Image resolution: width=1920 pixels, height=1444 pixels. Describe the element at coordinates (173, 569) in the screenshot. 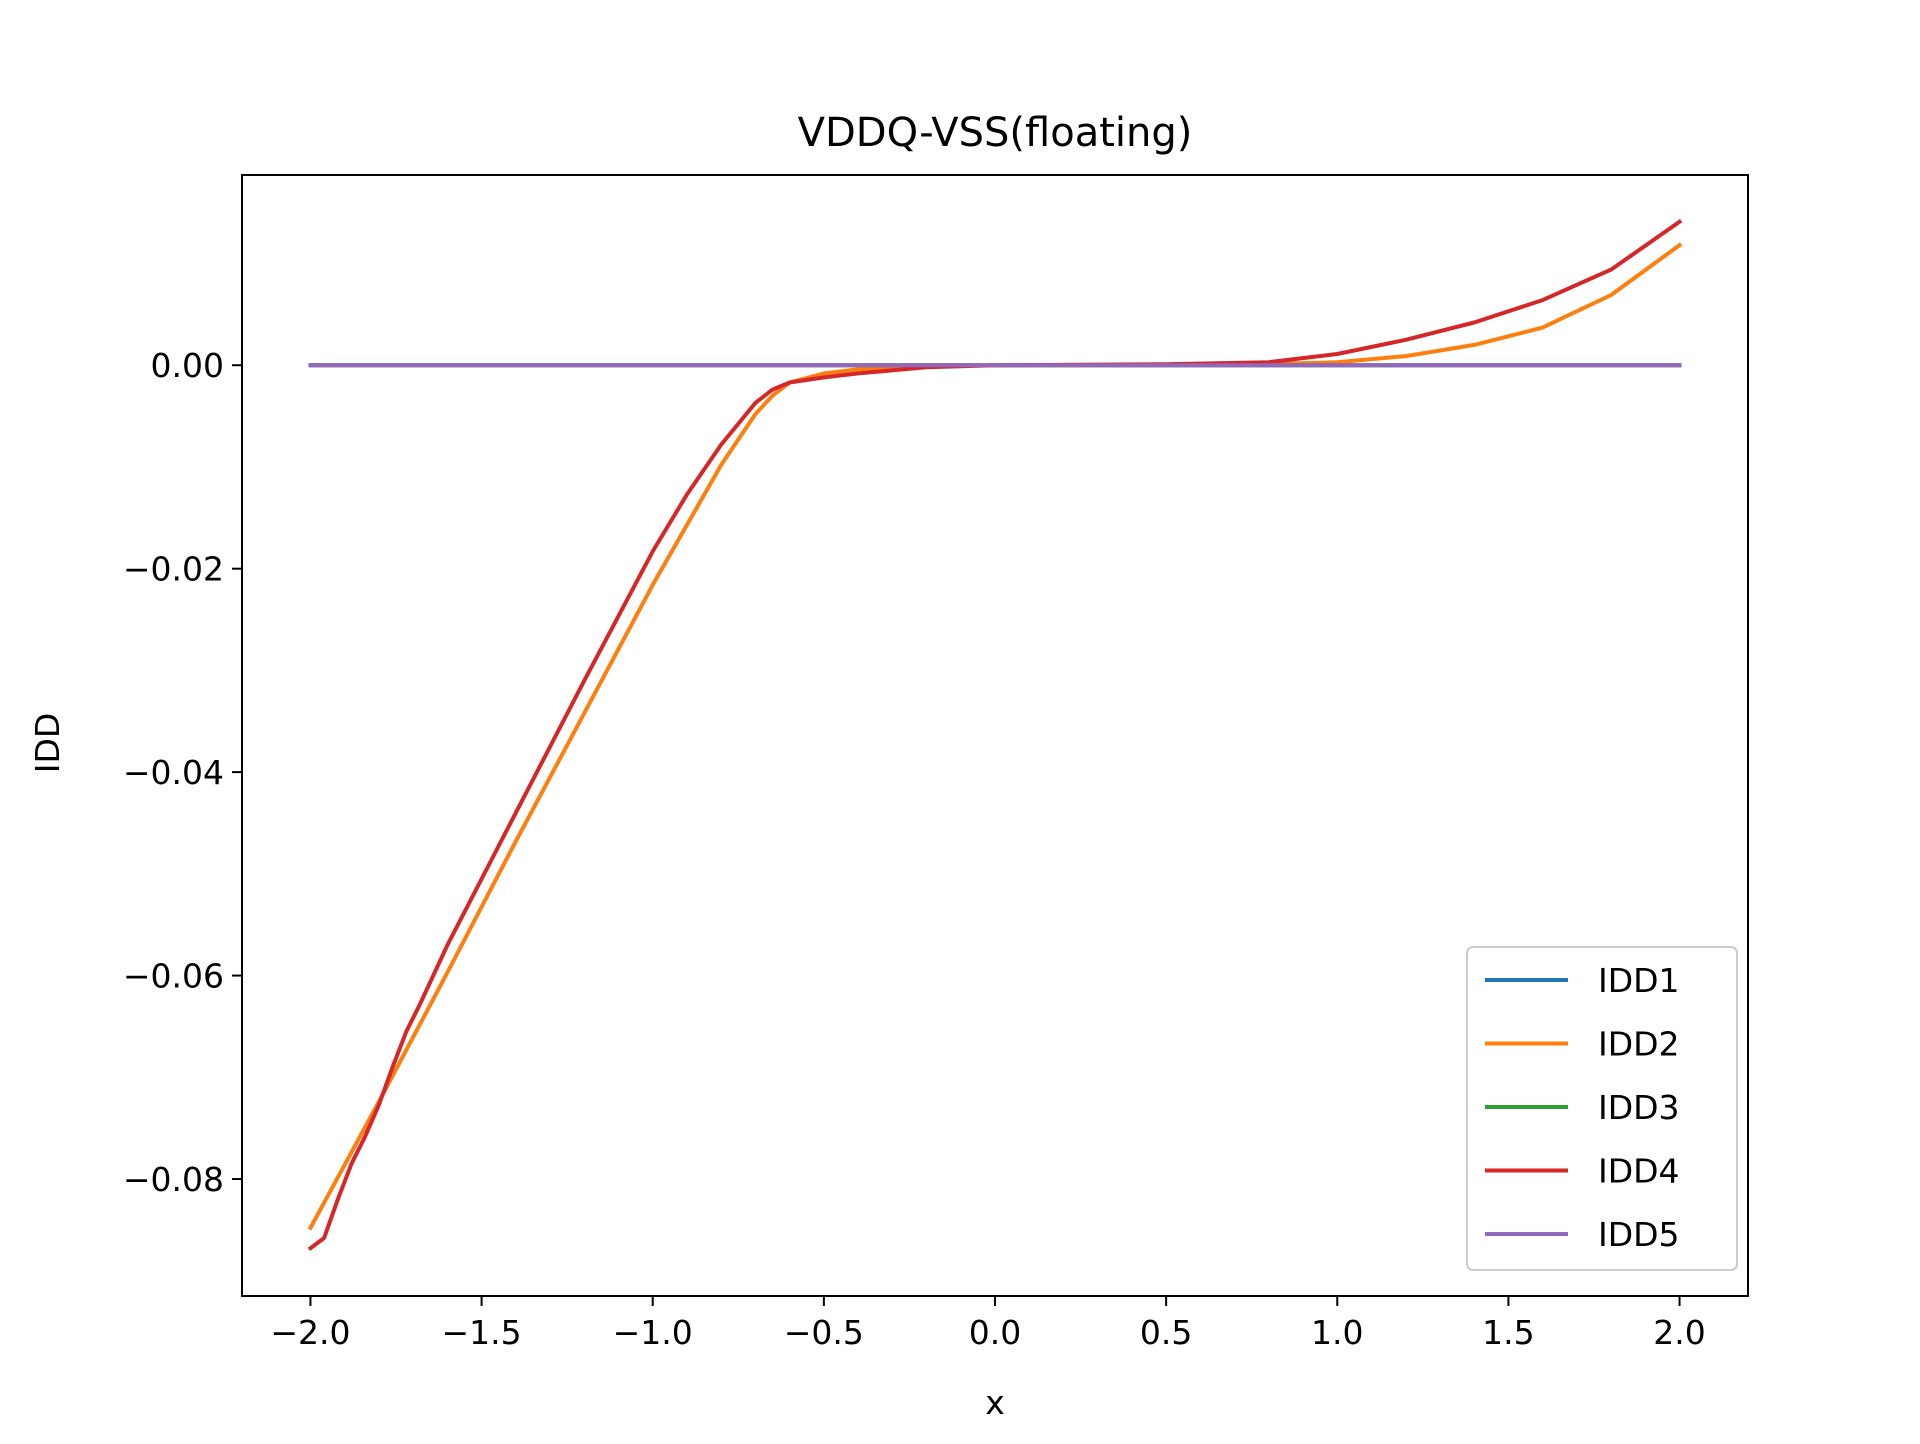

I see `y-tick-label: −0.02` at that location.